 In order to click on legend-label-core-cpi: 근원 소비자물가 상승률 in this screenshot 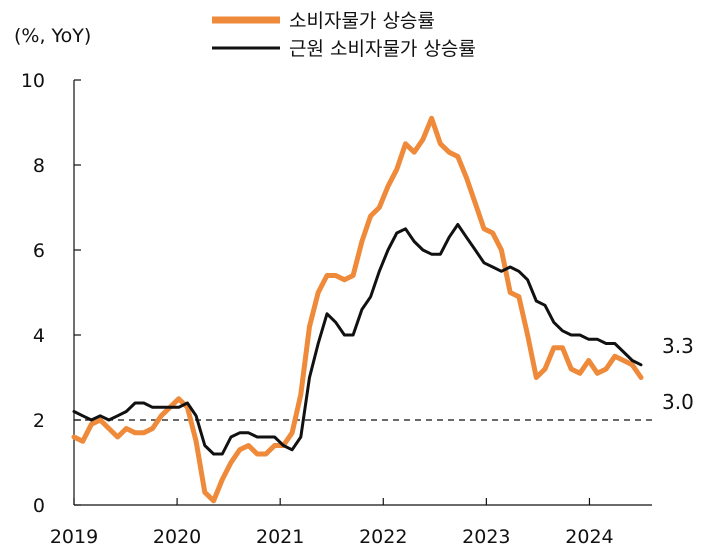, I will do `click(382, 49)`.